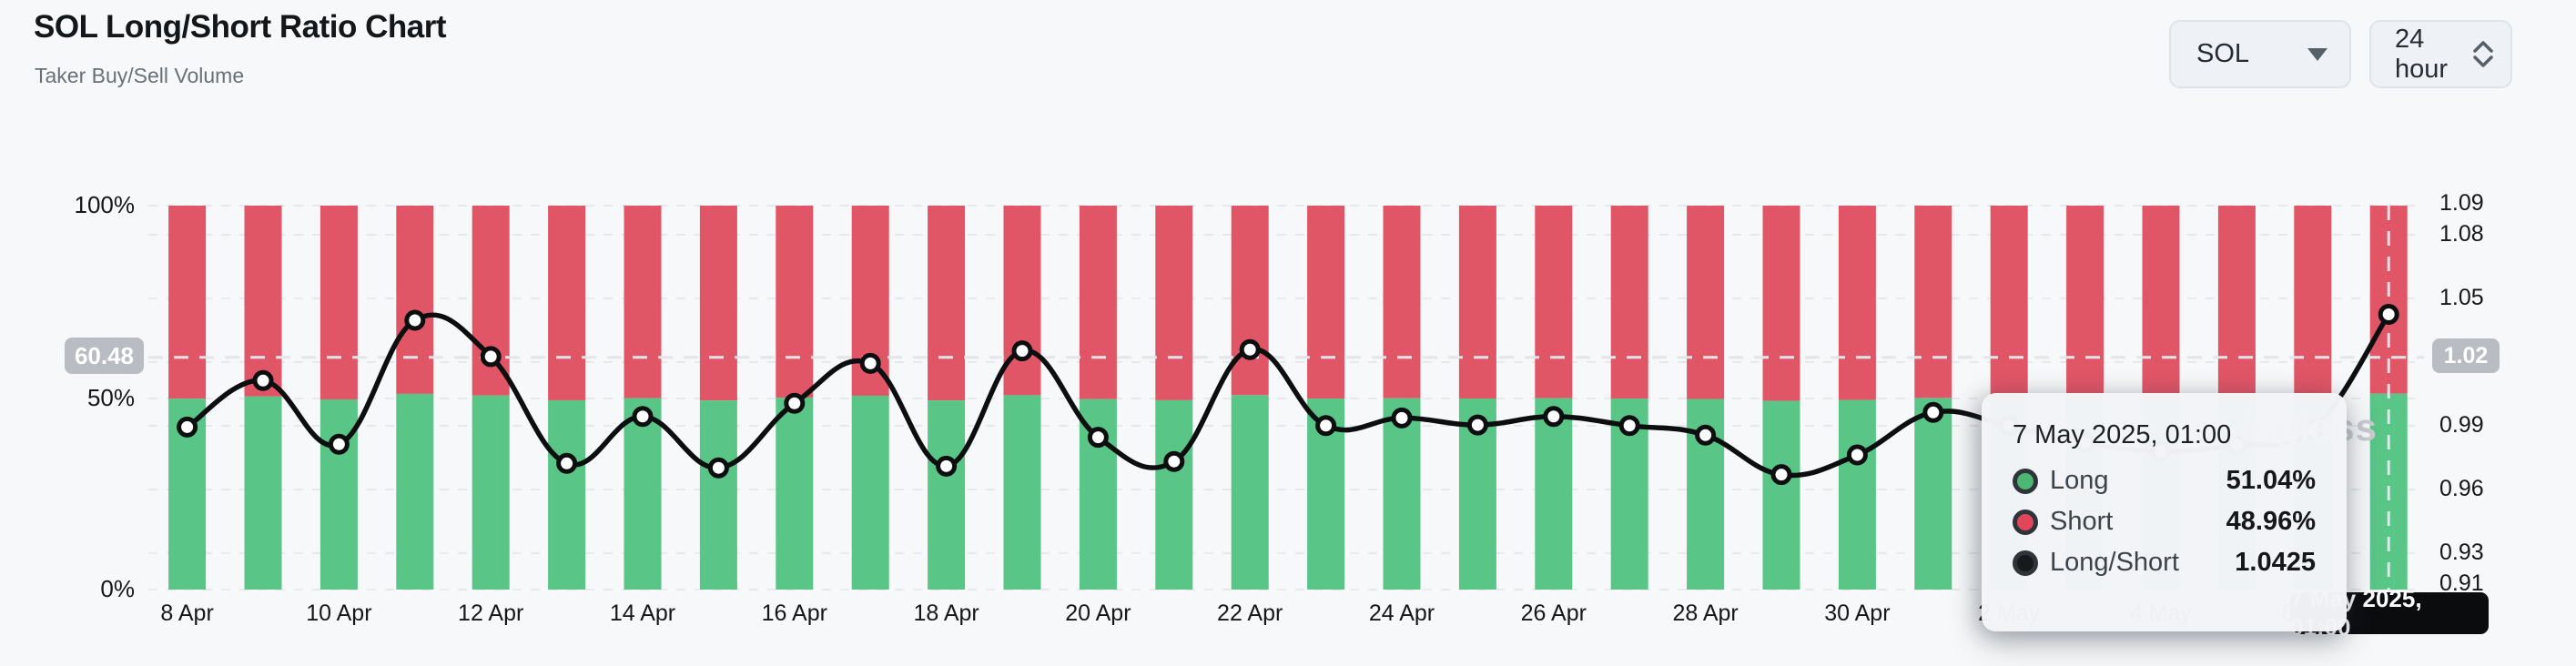  Describe the element at coordinates (643, 494) in the screenshot. I see `long-bar-14-Apr` at that location.